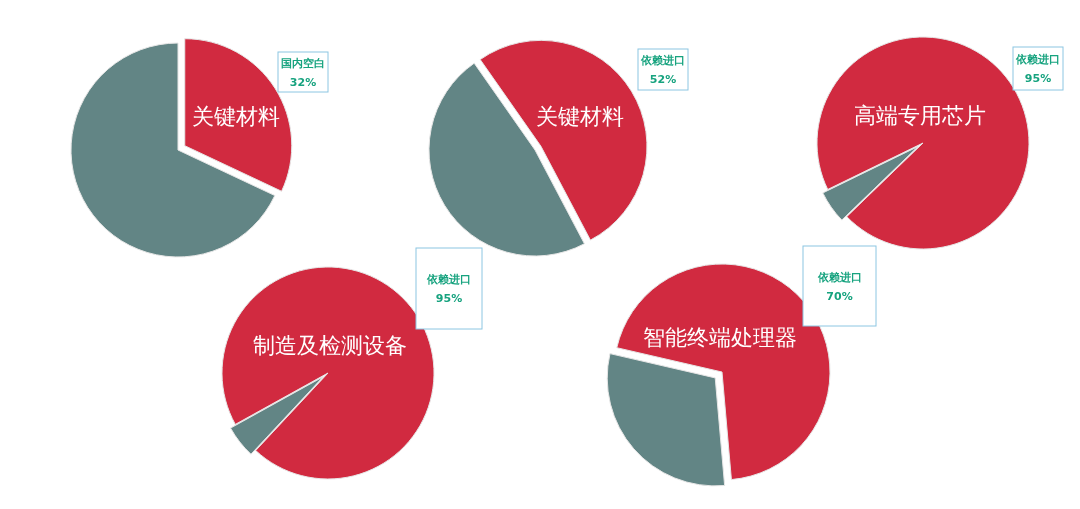  What do you see at coordinates (920, 115) in the screenshot?
I see `text: 高端专用芯片` at bounding box center [920, 115].